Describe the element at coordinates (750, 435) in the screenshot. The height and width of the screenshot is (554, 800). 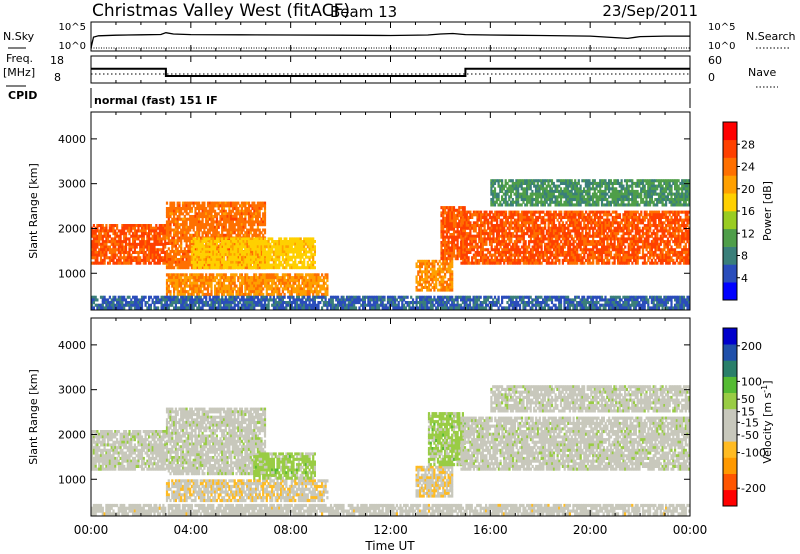
I see `colorbar-tick-label: -50` at that location.